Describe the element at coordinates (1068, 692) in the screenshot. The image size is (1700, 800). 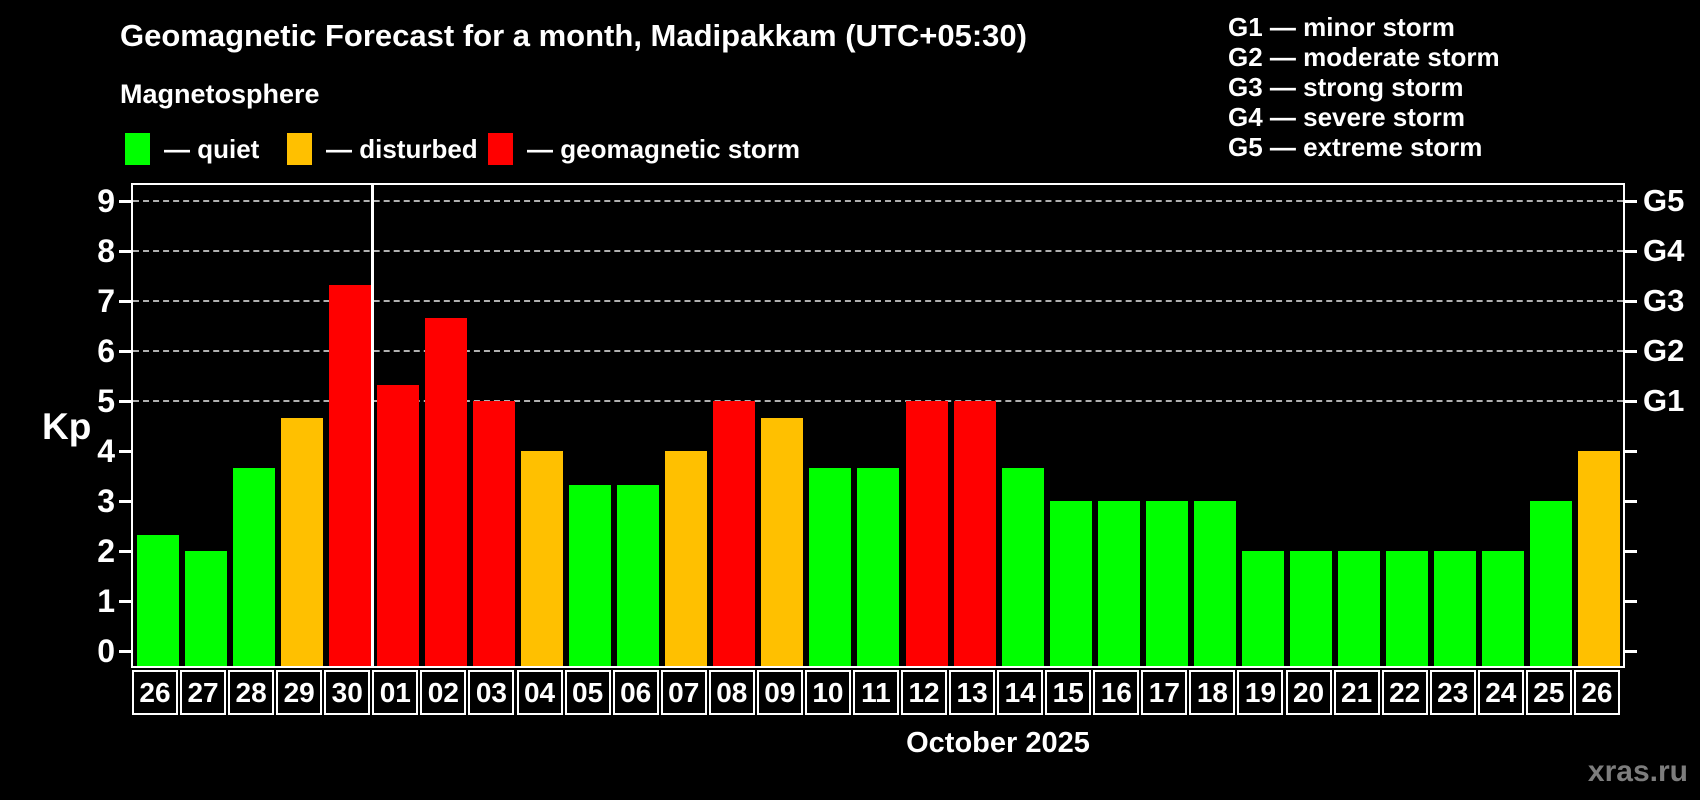
I see `date-cell-15: 15` at that location.